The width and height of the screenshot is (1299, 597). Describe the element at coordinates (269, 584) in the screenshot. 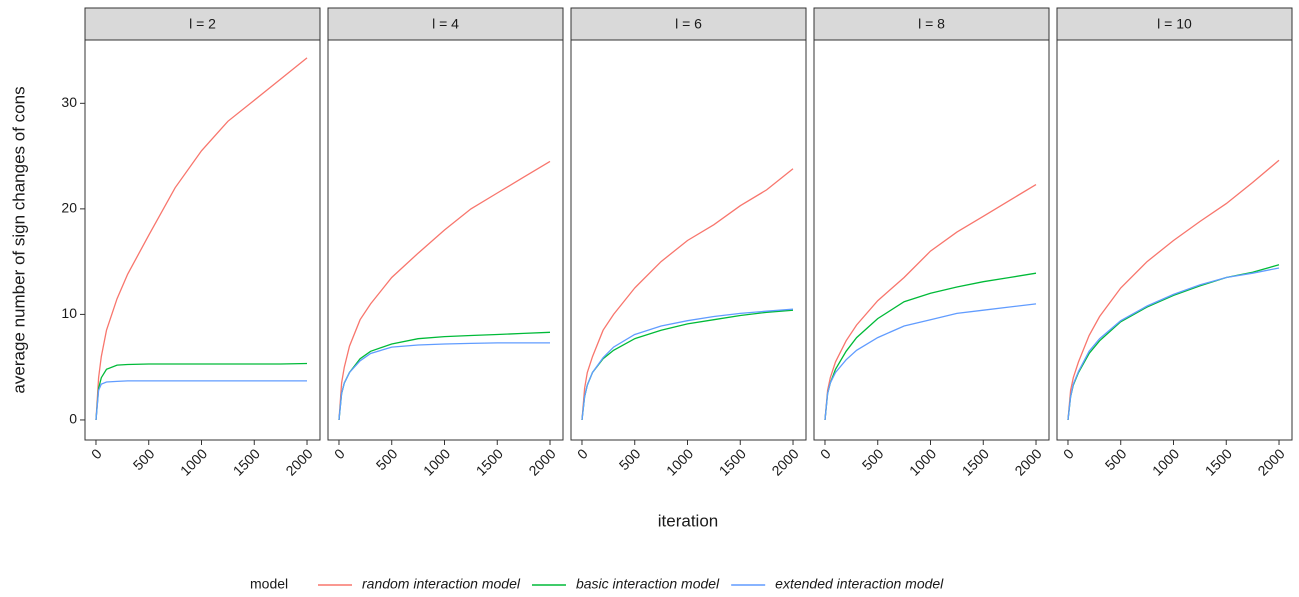

I see `legend-title: model` at that location.